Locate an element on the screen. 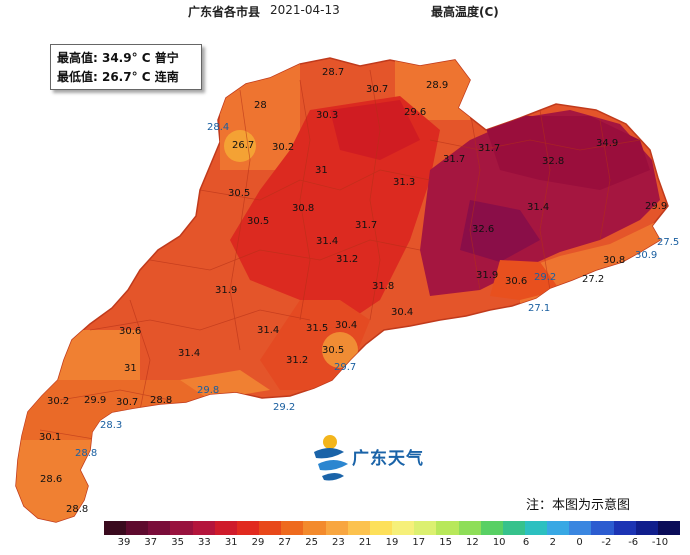 The width and height of the screenshot is (690, 555). station-temp-label: 30.8 is located at coordinates (303, 208).